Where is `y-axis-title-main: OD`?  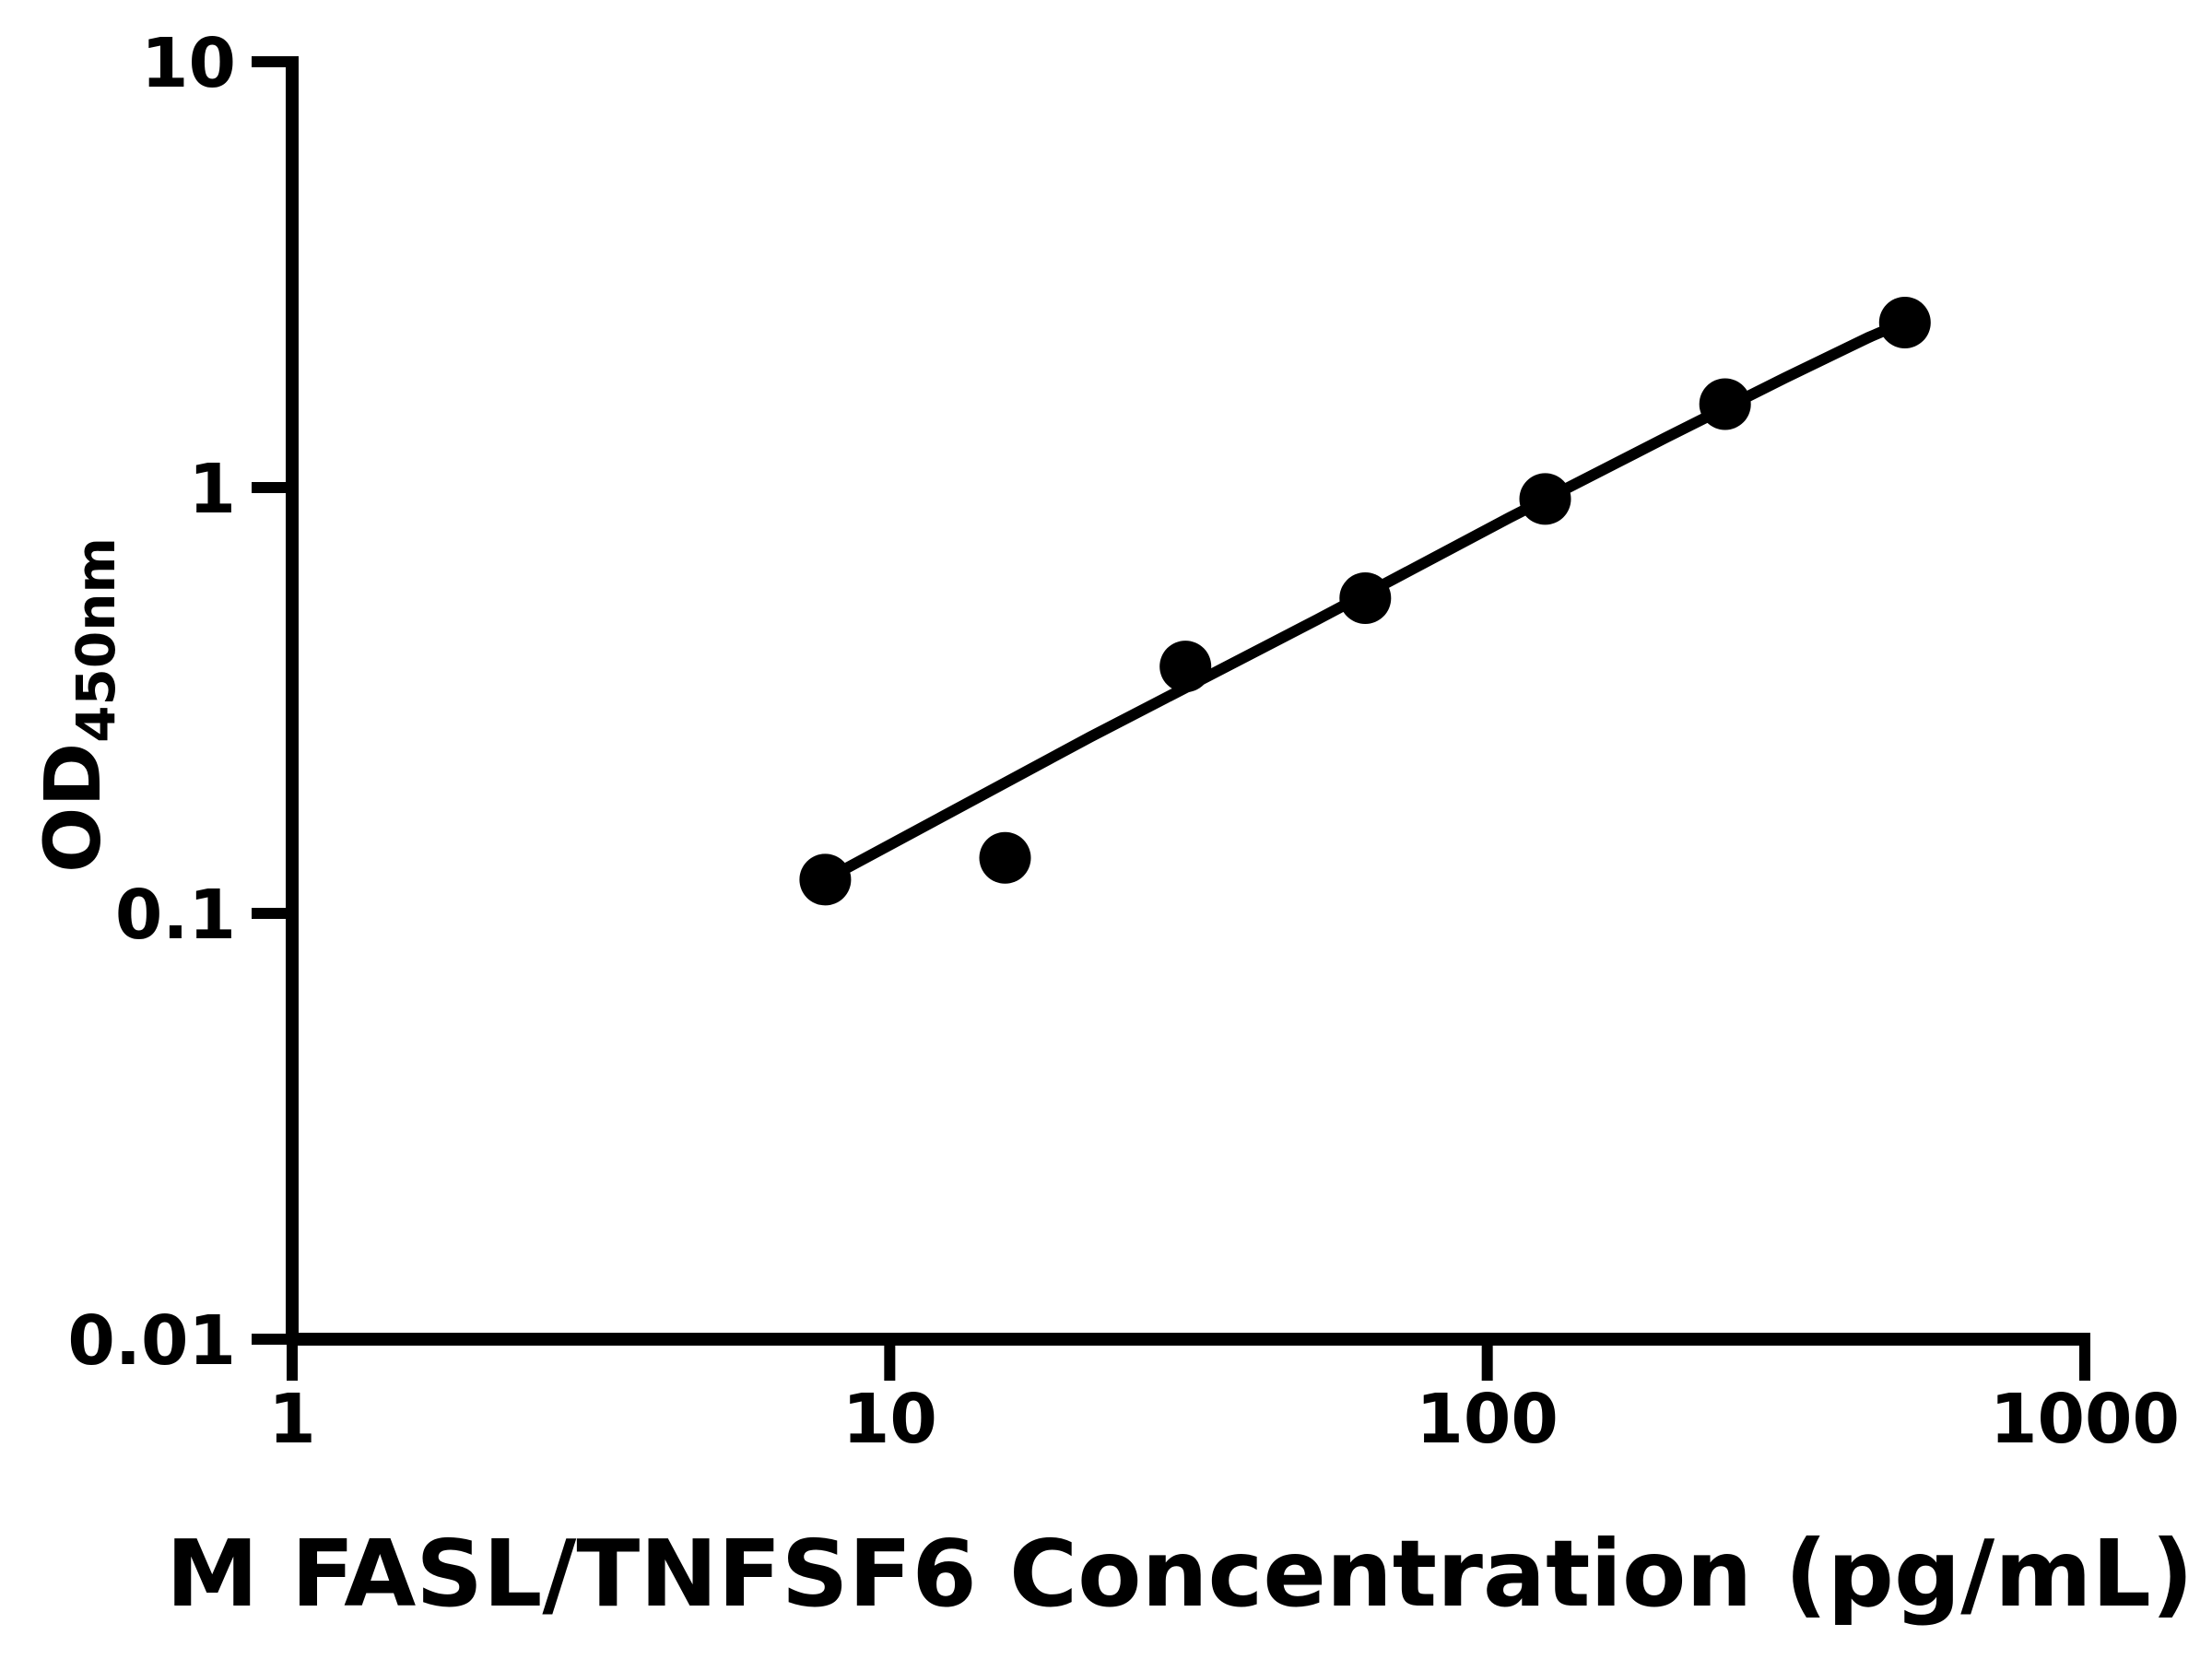
y-axis-title-main: OD is located at coordinates (73, 808).